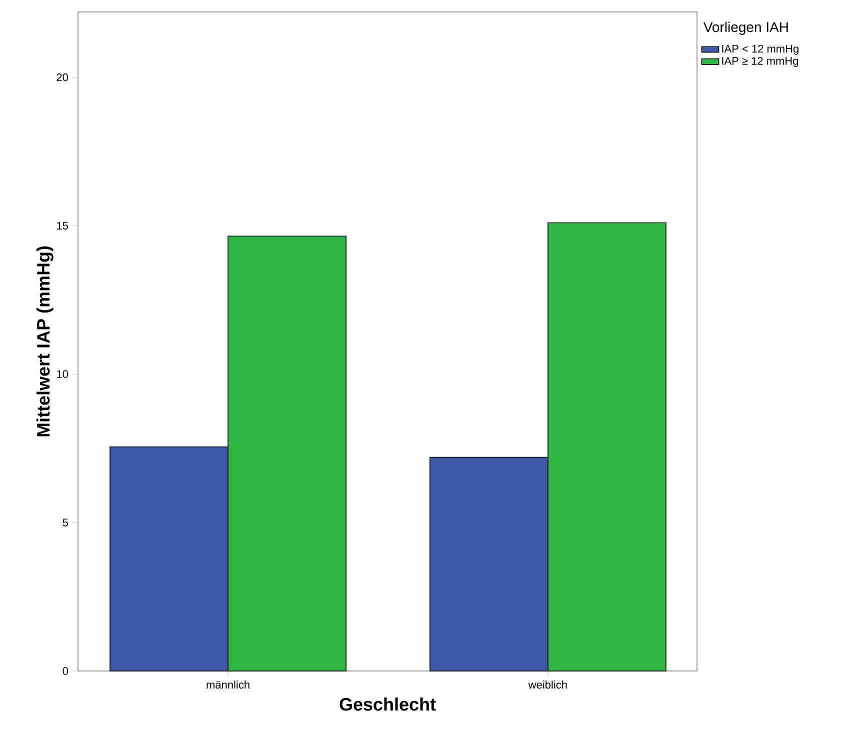  I want to click on y-tick-label: 5, so click(65, 522).